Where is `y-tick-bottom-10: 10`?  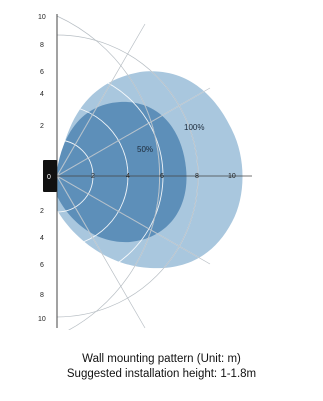 y-tick-bottom-10: 10 is located at coordinates (42, 319).